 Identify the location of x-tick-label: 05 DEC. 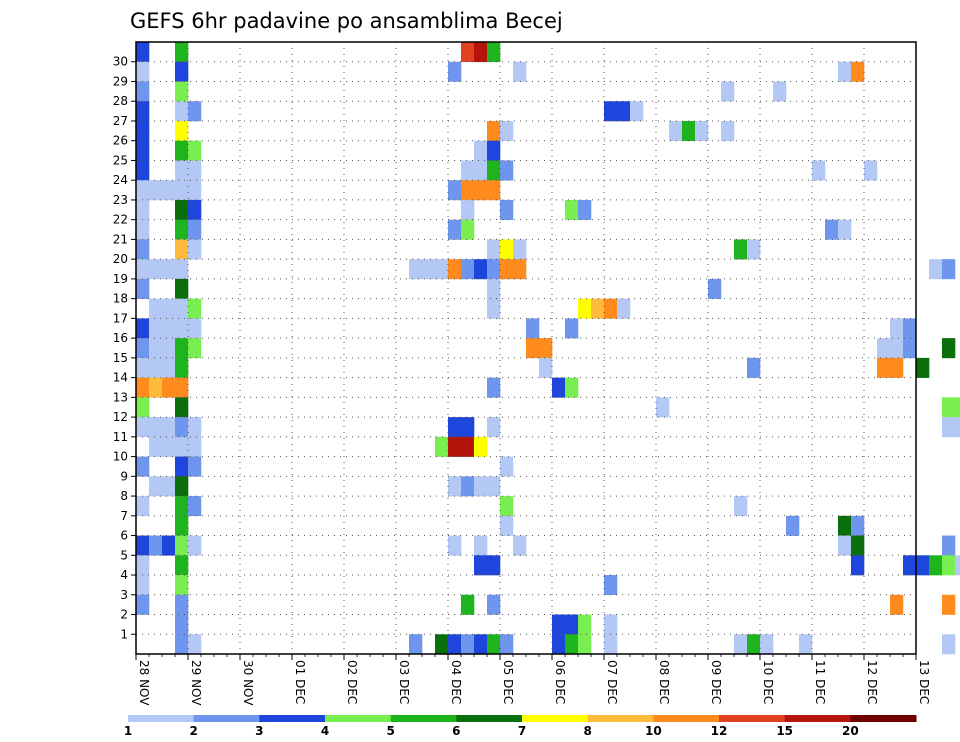
(508, 682).